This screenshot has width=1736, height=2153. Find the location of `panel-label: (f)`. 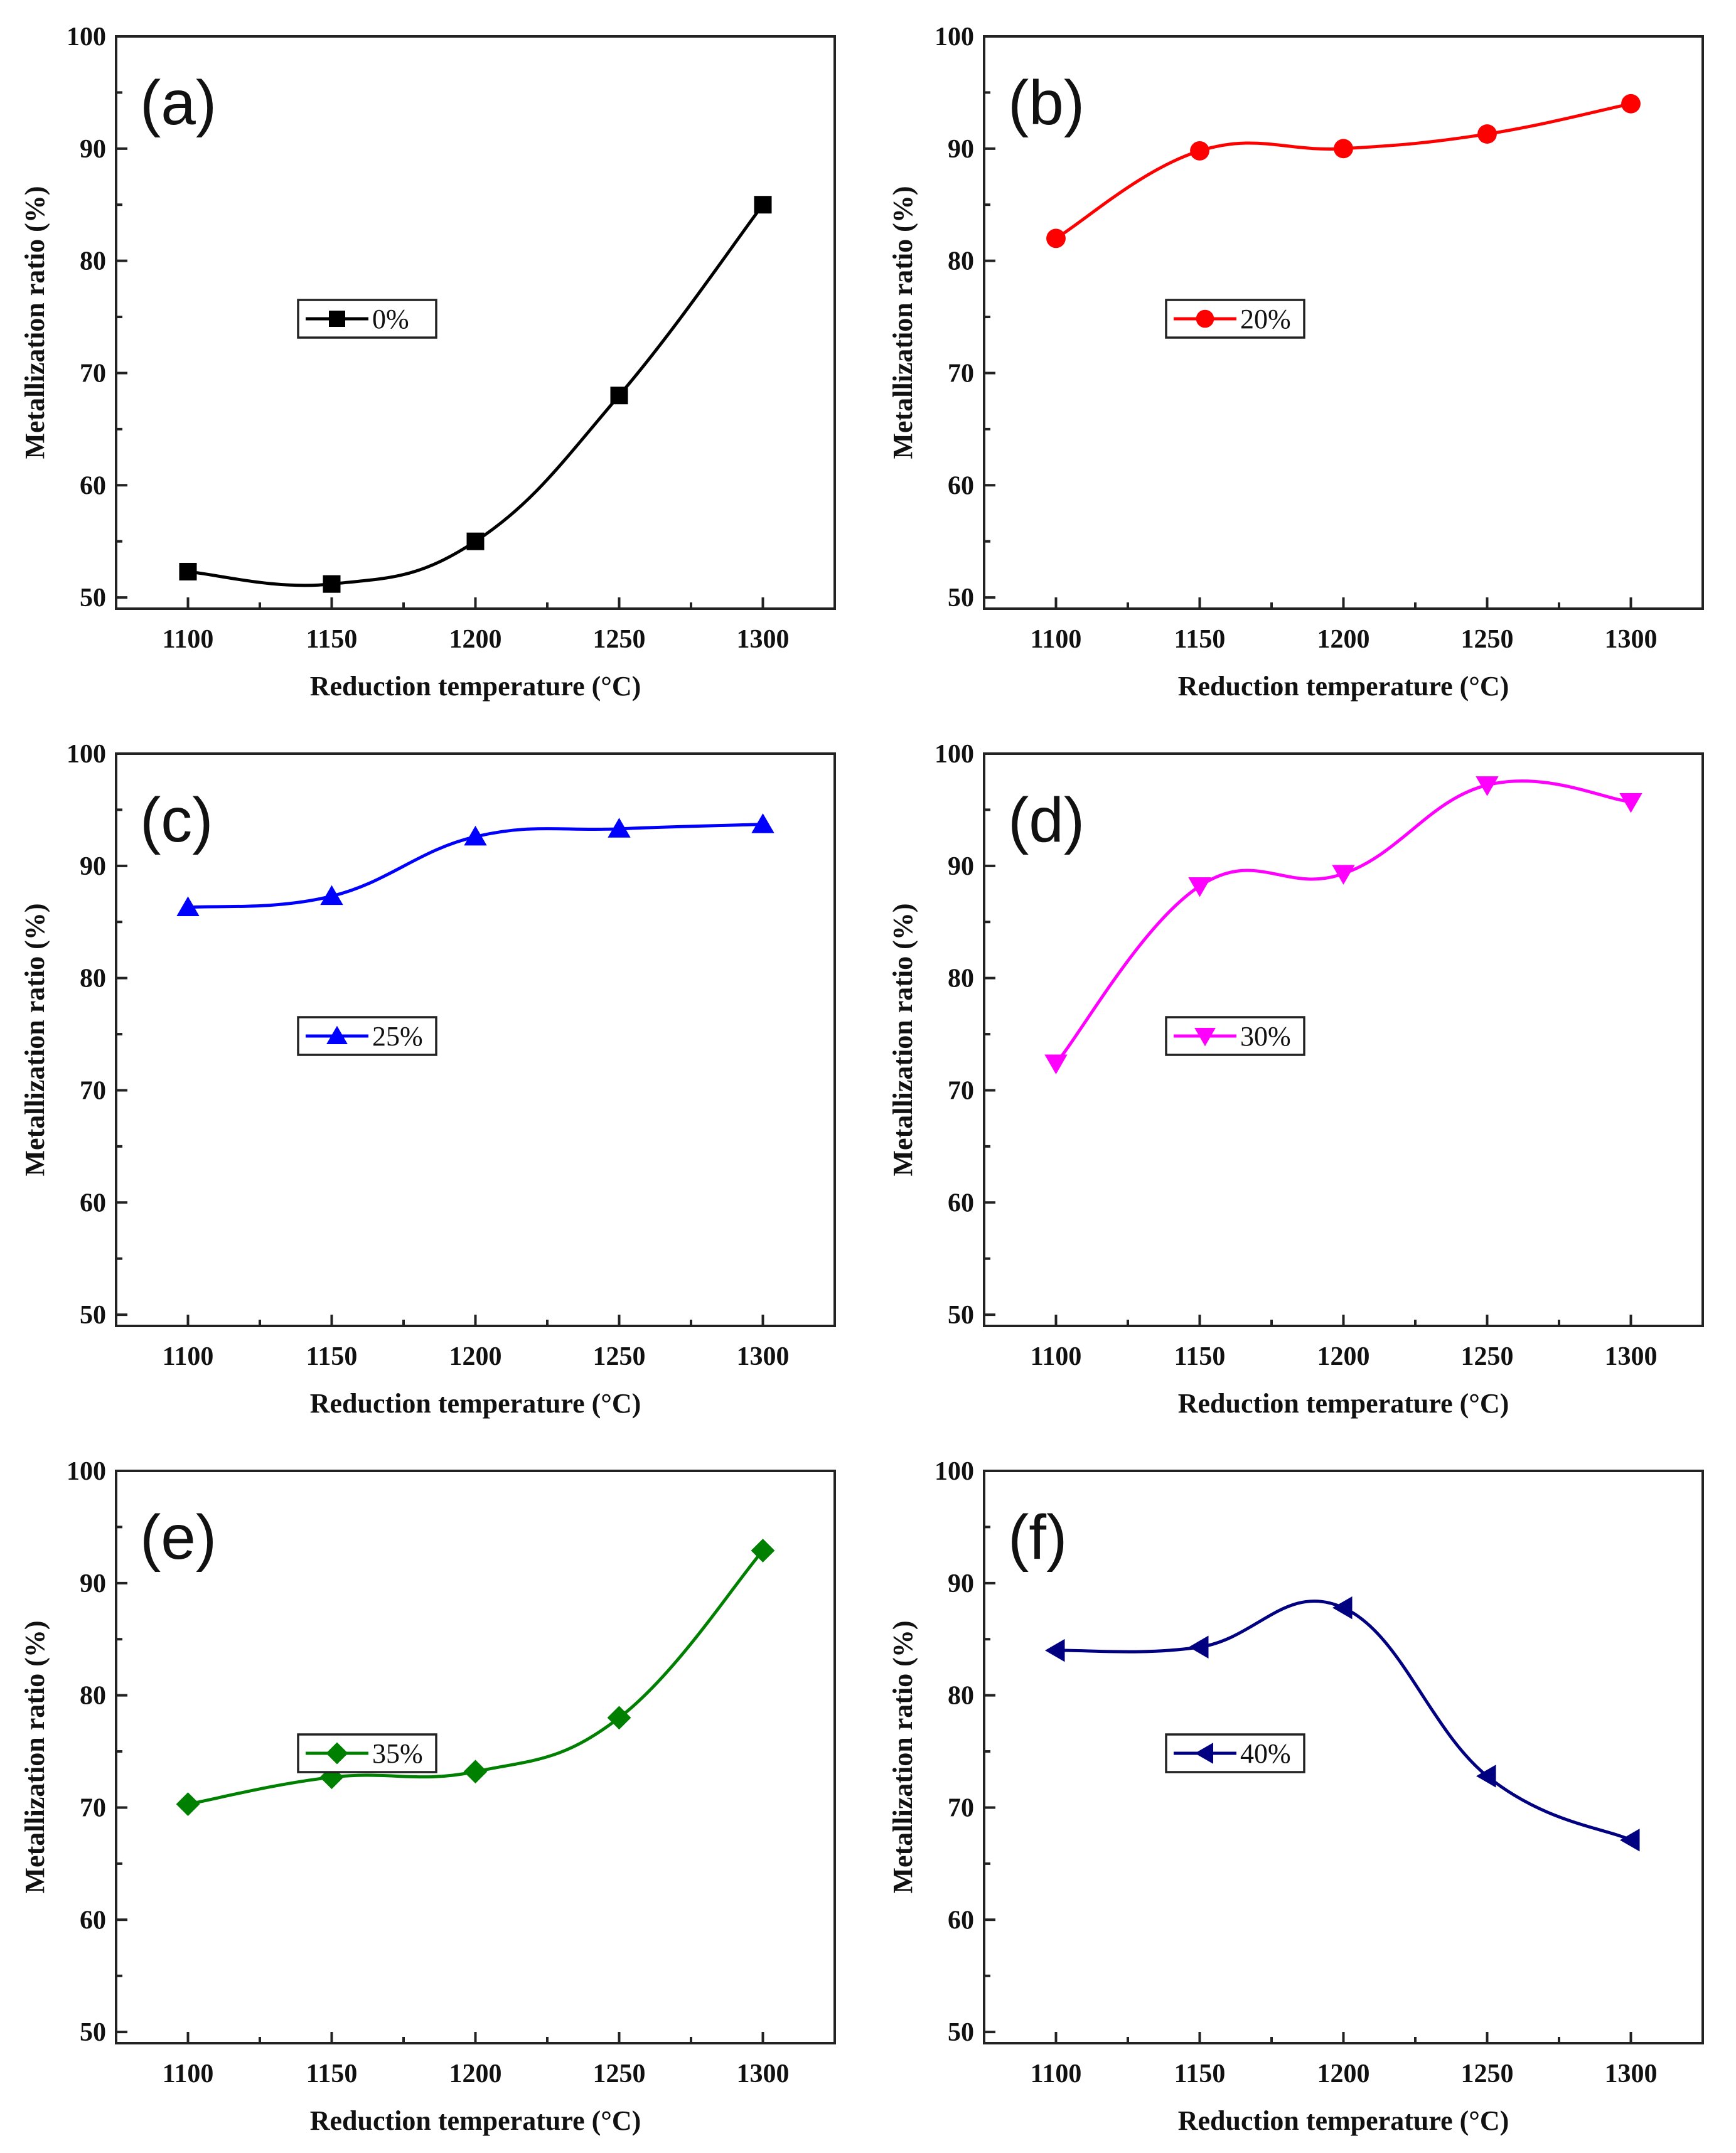

panel-label: (f) is located at coordinates (1037, 1538).